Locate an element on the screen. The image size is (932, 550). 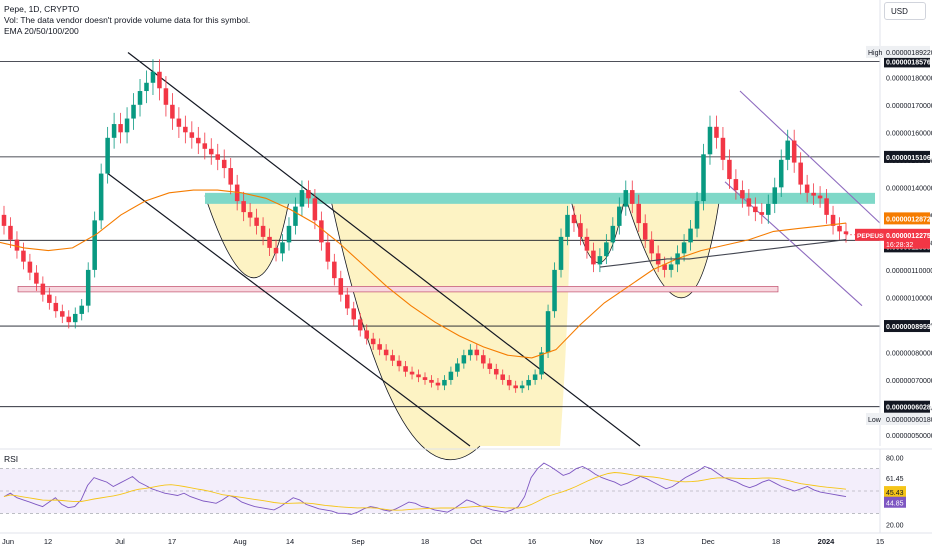
indicator-label: EMA 20/50/100/200 is located at coordinates (41, 31).